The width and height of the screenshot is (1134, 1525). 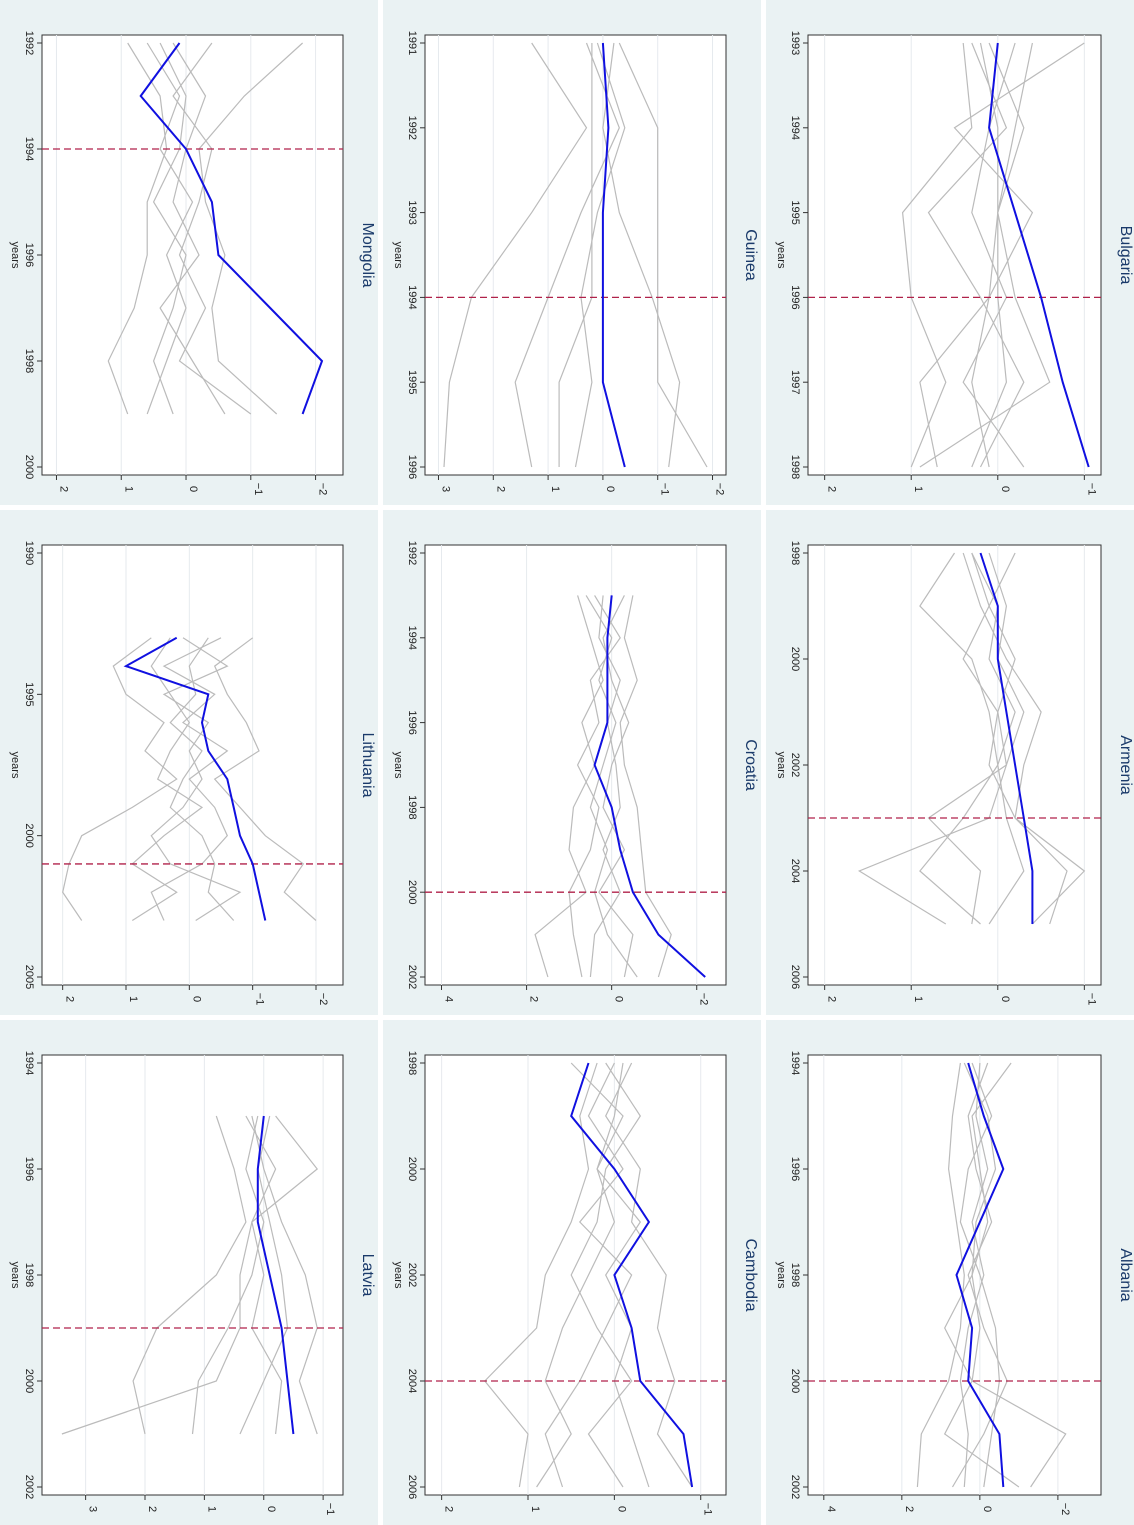 I want to click on x-tick-label: 1991, so click(x=412, y=43).